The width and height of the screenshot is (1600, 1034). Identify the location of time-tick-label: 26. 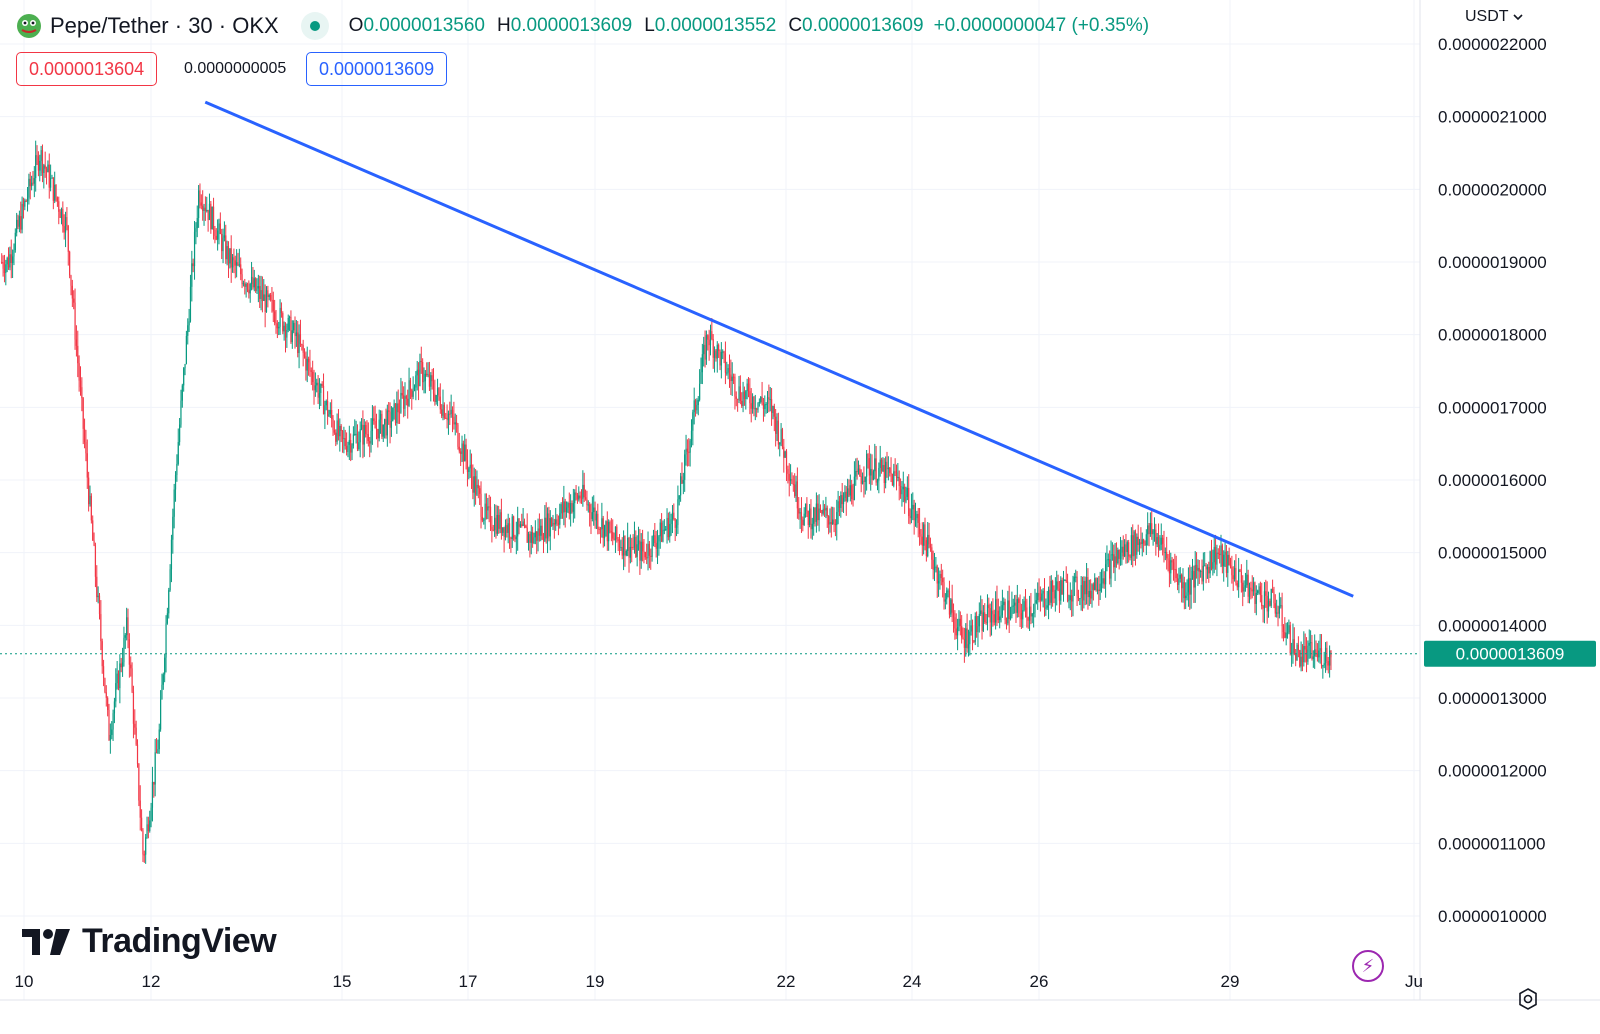
(1039, 981).